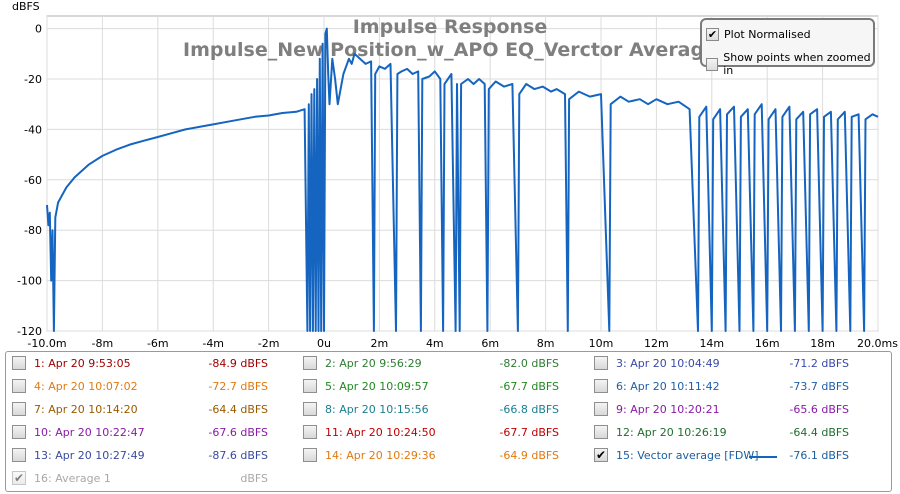  I want to click on legend-item-label: 15: Vector average [FDW], so click(687, 455).